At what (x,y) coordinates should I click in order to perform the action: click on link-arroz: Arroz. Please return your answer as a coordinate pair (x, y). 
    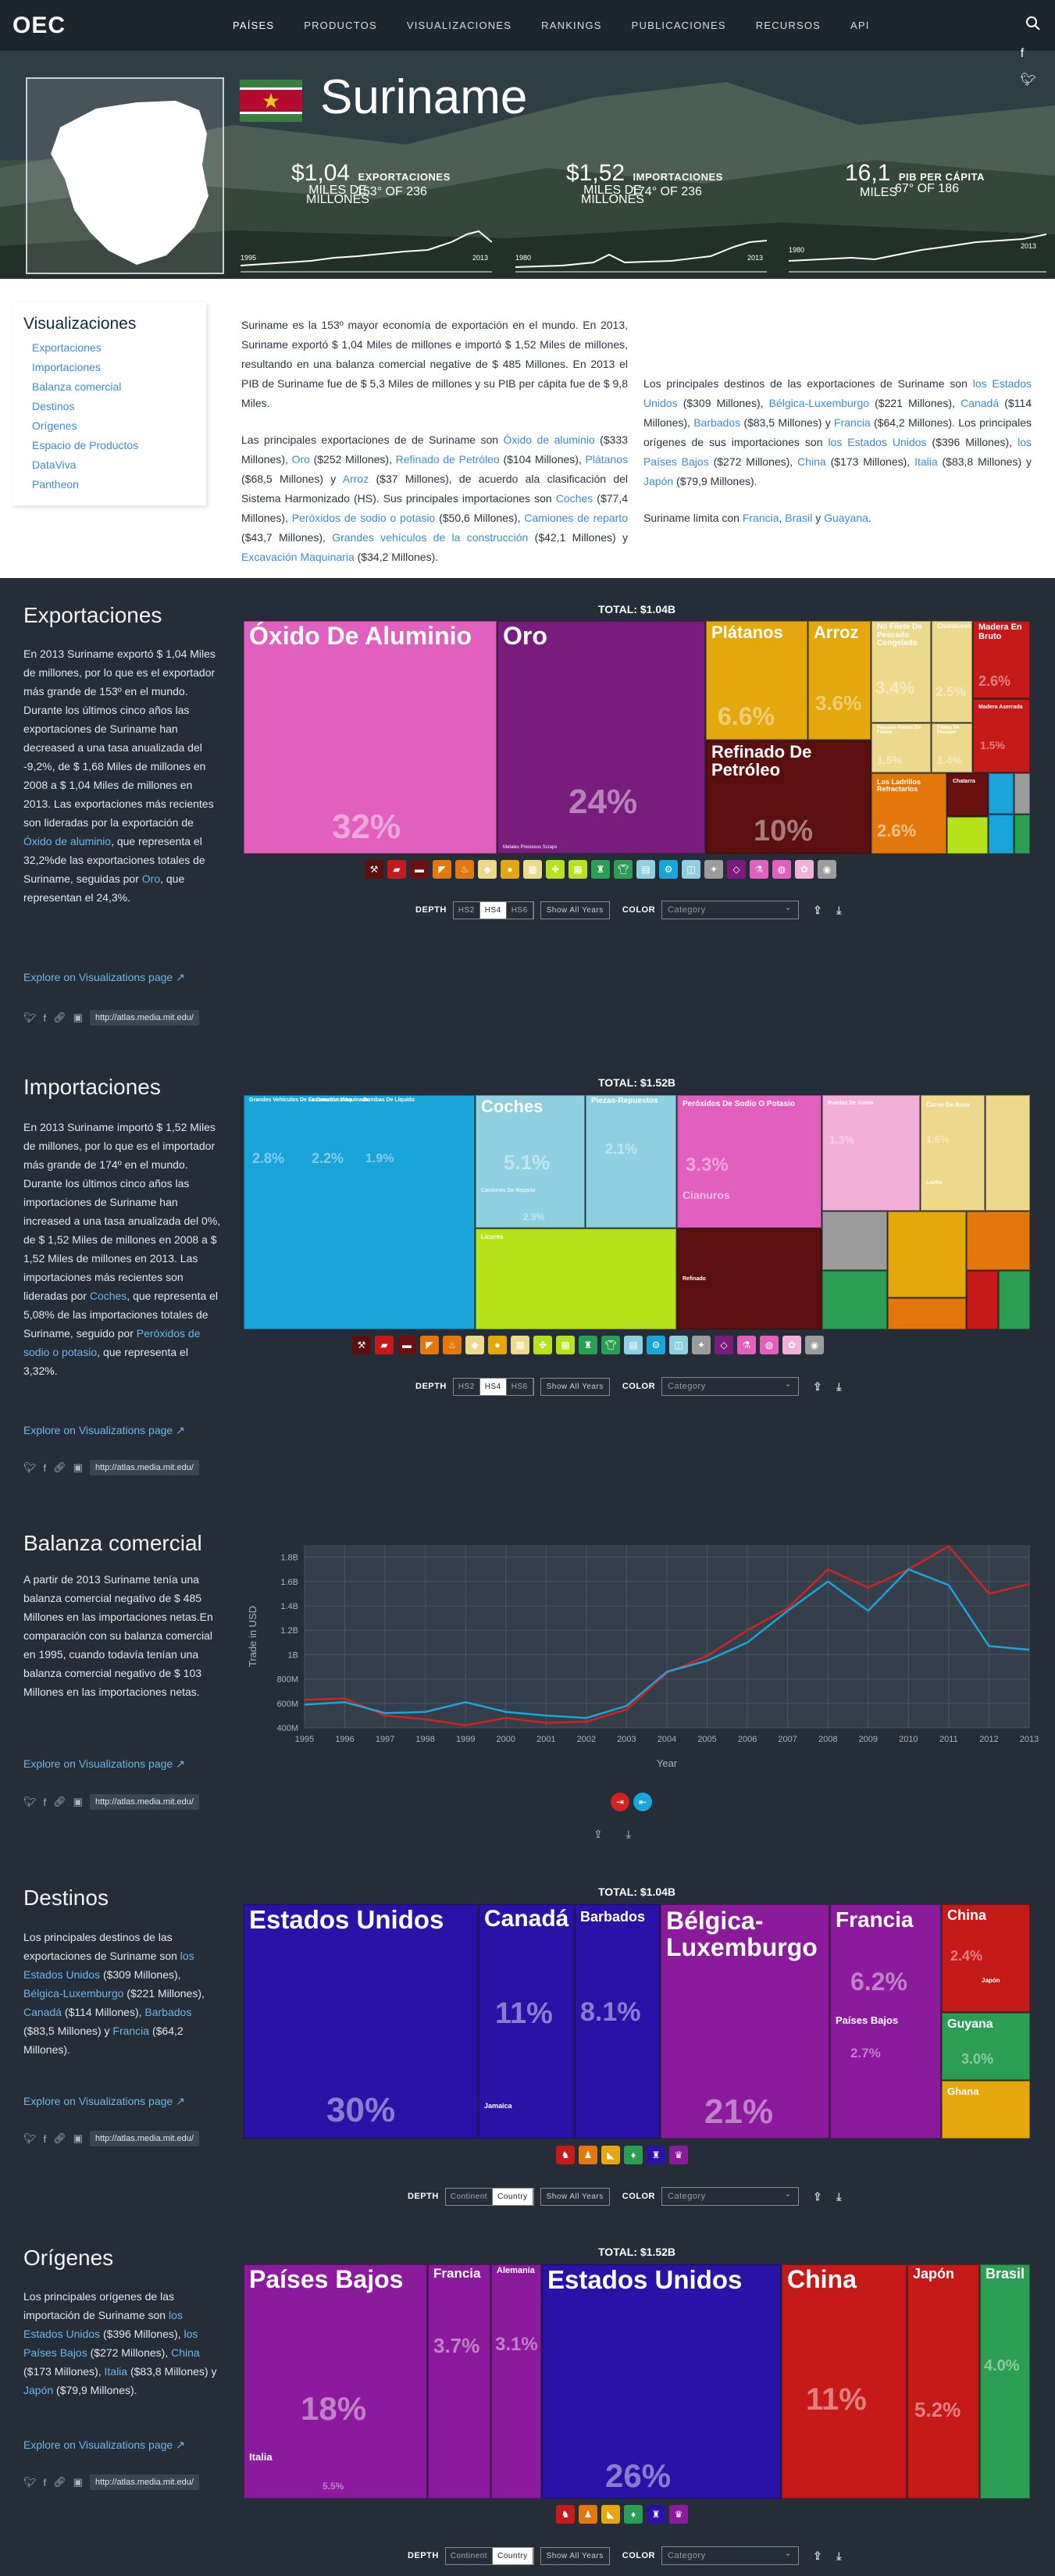
    Looking at the image, I should click on (355, 479).